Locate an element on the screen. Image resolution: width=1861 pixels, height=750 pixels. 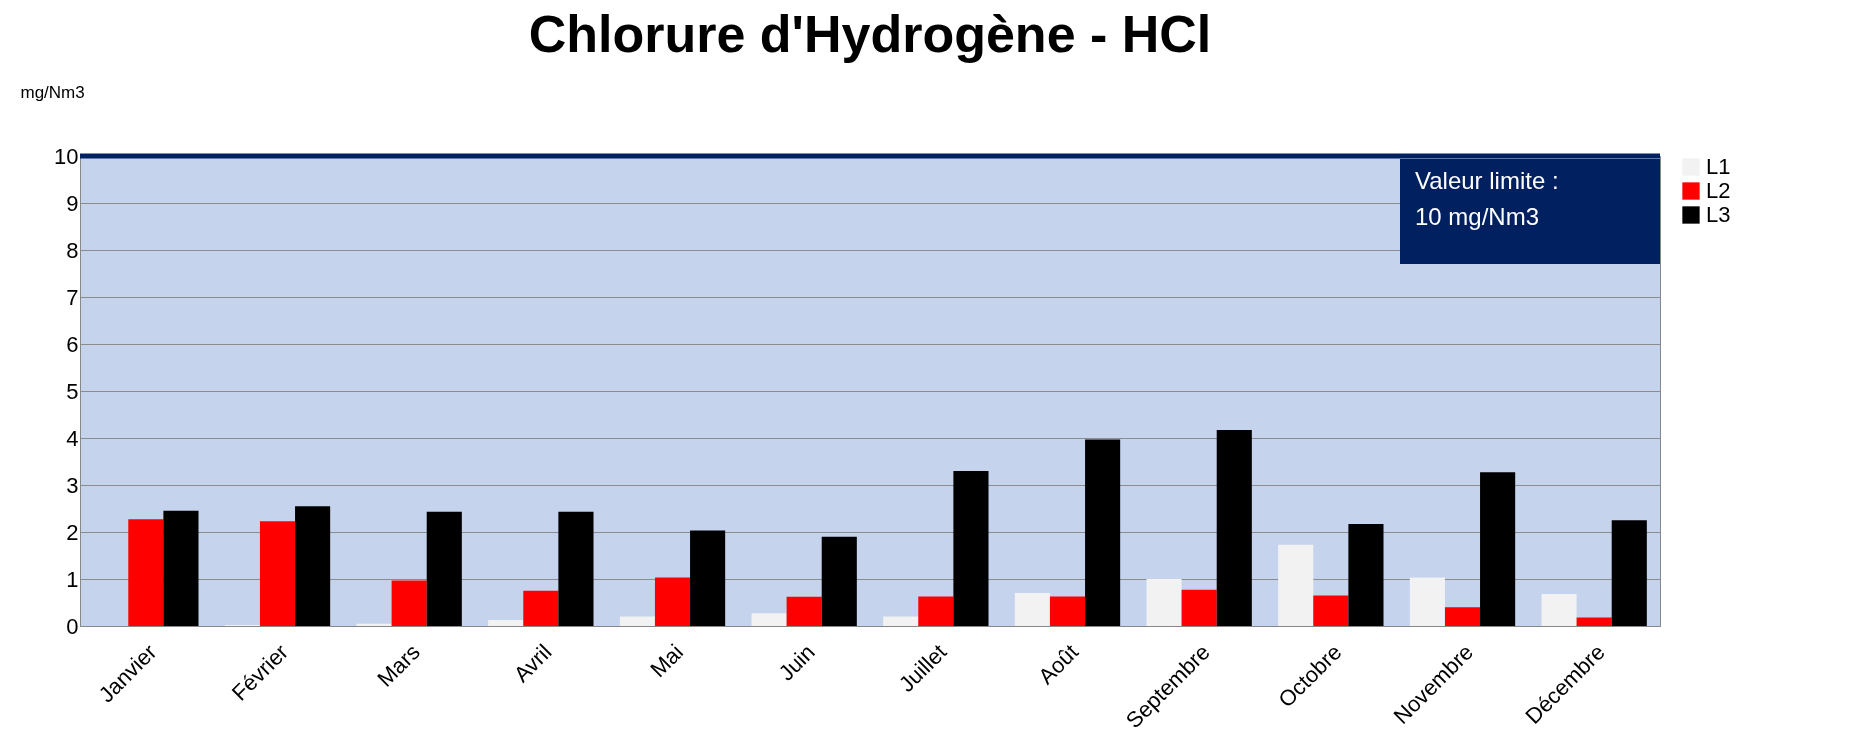
x-tick-label: Juin is located at coordinates (796, 662).